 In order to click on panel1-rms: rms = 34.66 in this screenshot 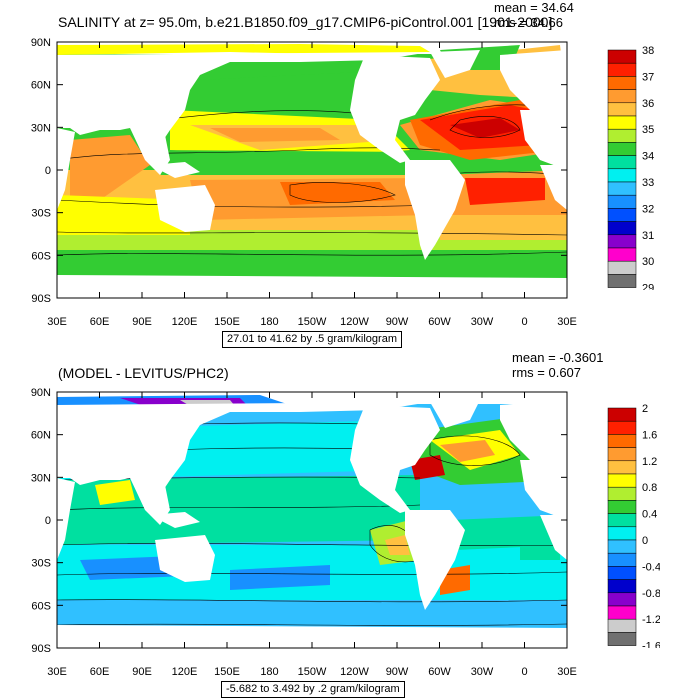, I will do `click(529, 22)`.